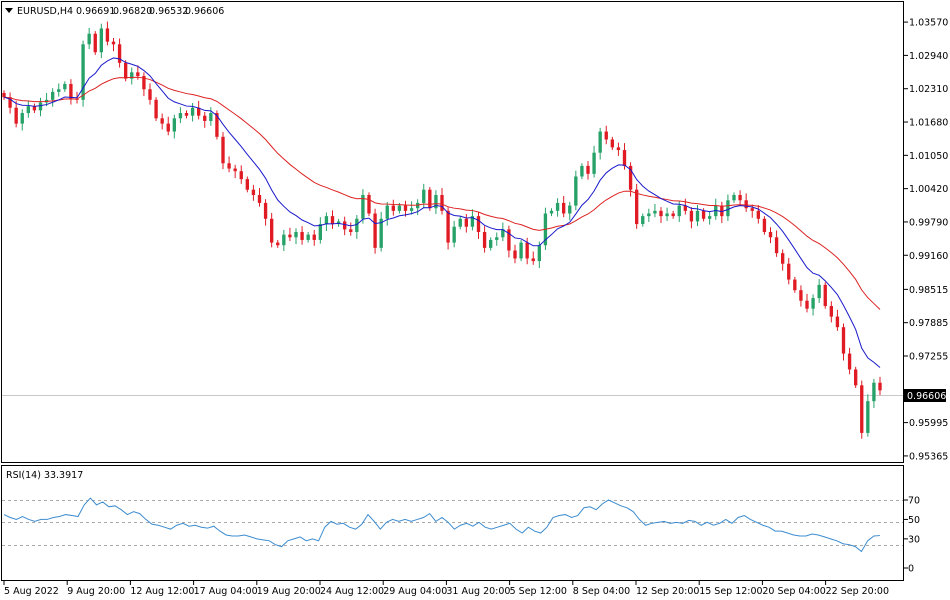 This screenshot has width=950, height=600. Describe the element at coordinates (289, 591) in the screenshot. I see `time-tick-label: 19 Aug 20:00` at that location.